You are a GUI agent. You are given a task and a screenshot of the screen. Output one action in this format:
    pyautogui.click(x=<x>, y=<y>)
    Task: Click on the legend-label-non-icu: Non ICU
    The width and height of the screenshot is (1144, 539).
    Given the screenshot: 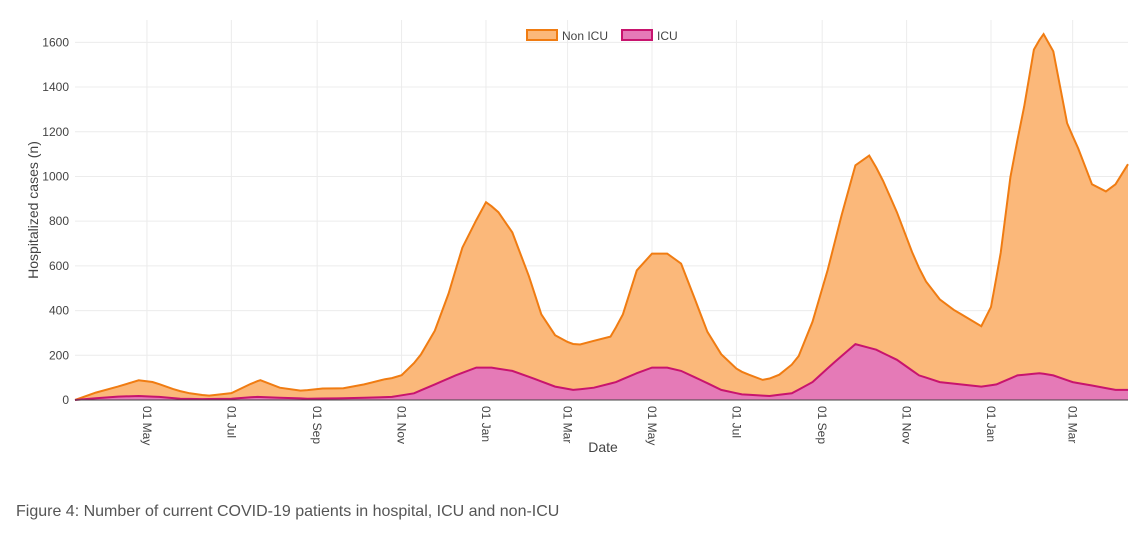 What is the action you would take?
    pyautogui.click(x=585, y=36)
    